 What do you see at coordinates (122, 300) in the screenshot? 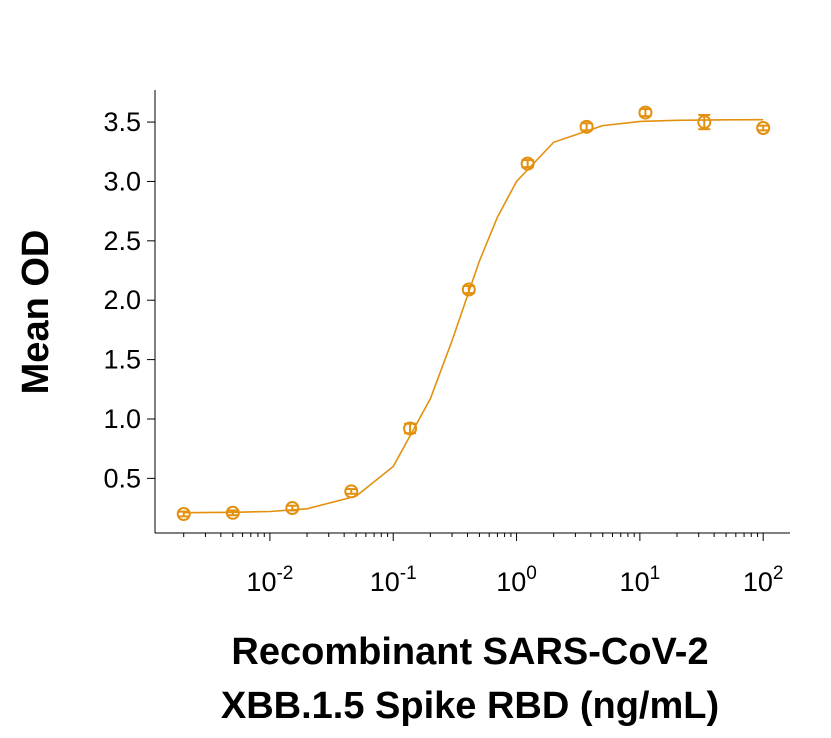
I see `y-tick-label: 2.0` at bounding box center [122, 300].